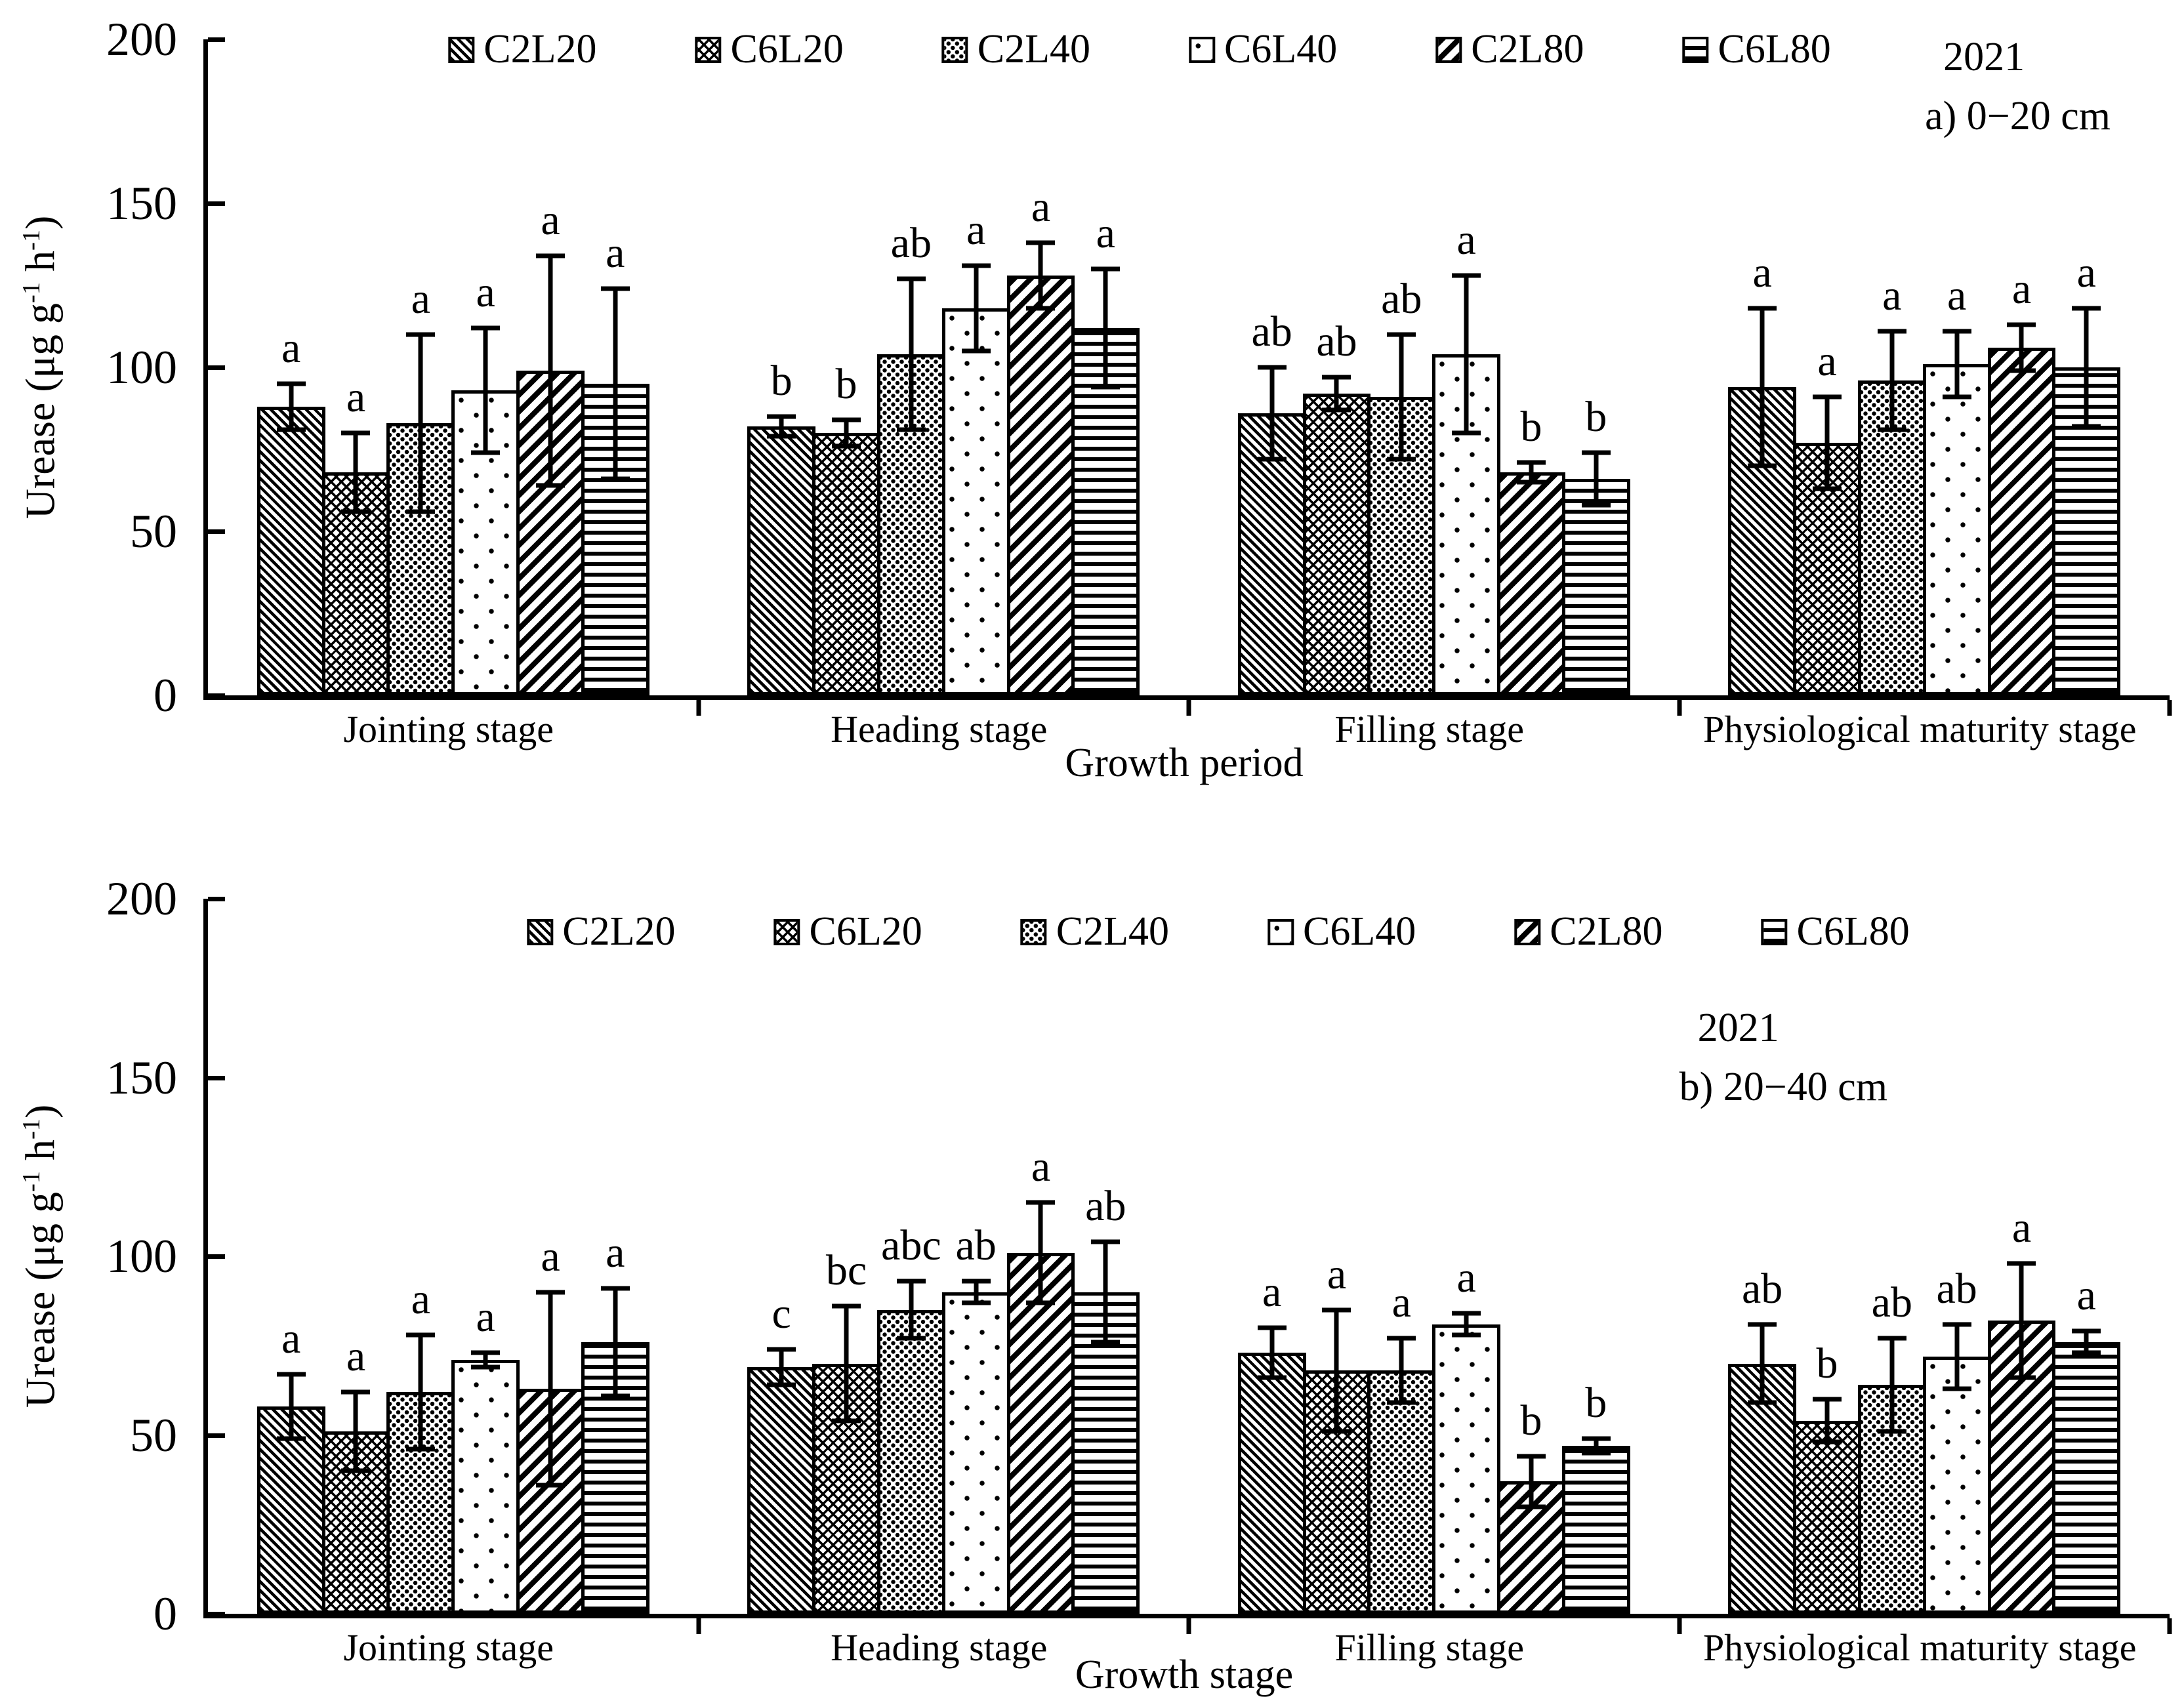 Image resolution: width=2184 pixels, height=1701 pixels. What do you see at coordinates (40, 267) in the screenshot?
I see `y-axis-title-part: h` at bounding box center [40, 267].